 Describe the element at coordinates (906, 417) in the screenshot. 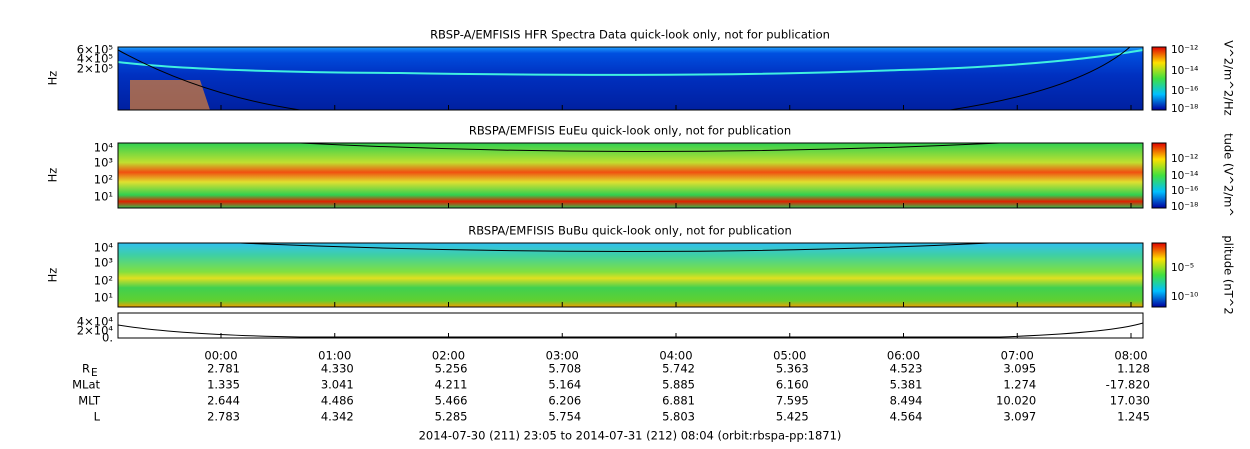

I see `ephemeris-value: 4.564` at that location.